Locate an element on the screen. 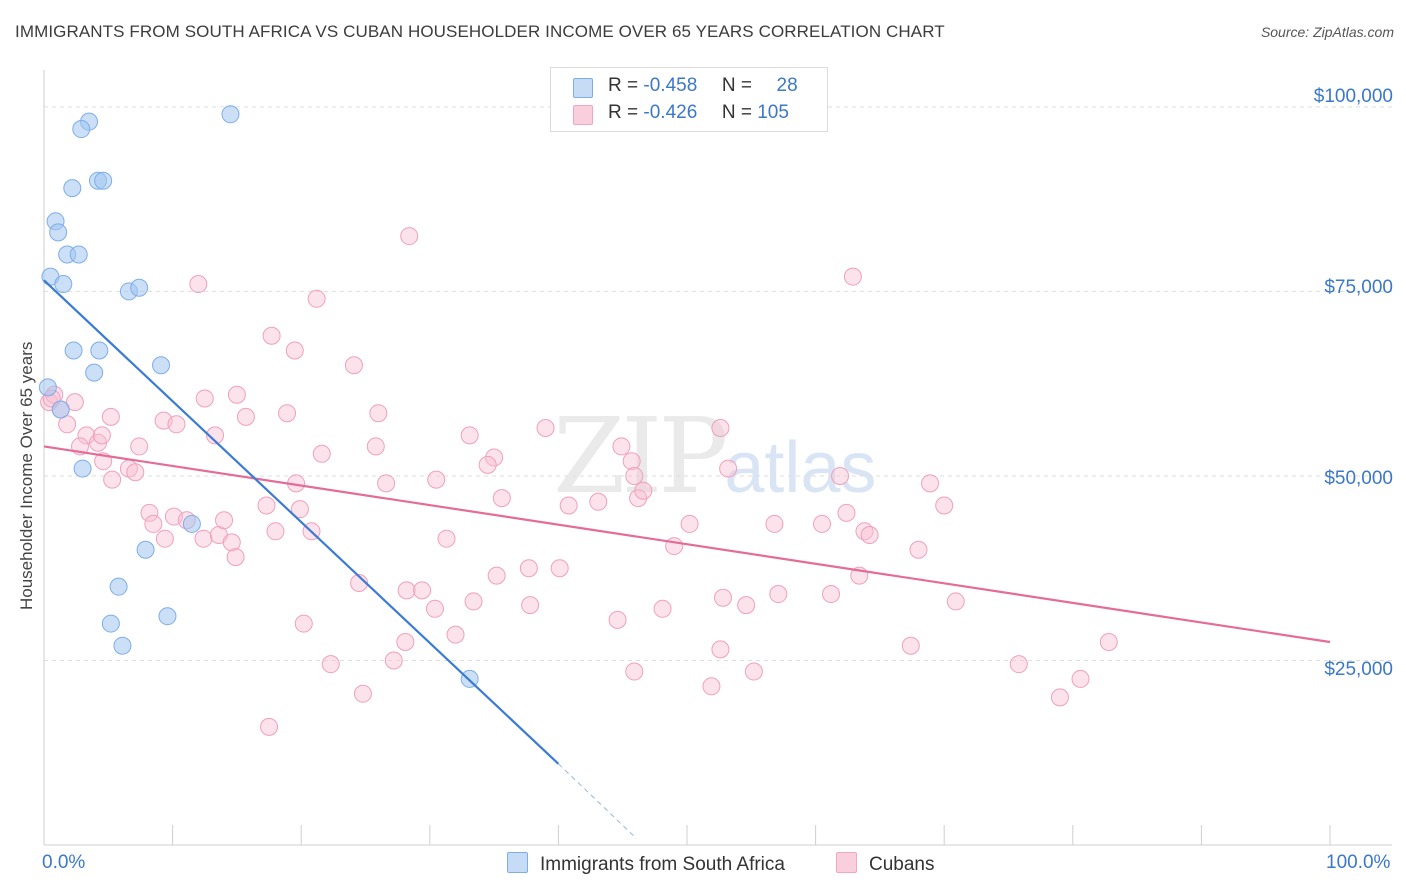 The height and width of the screenshot is (892, 1406). legend-r-value: -0.426 is located at coordinates (670, 112).